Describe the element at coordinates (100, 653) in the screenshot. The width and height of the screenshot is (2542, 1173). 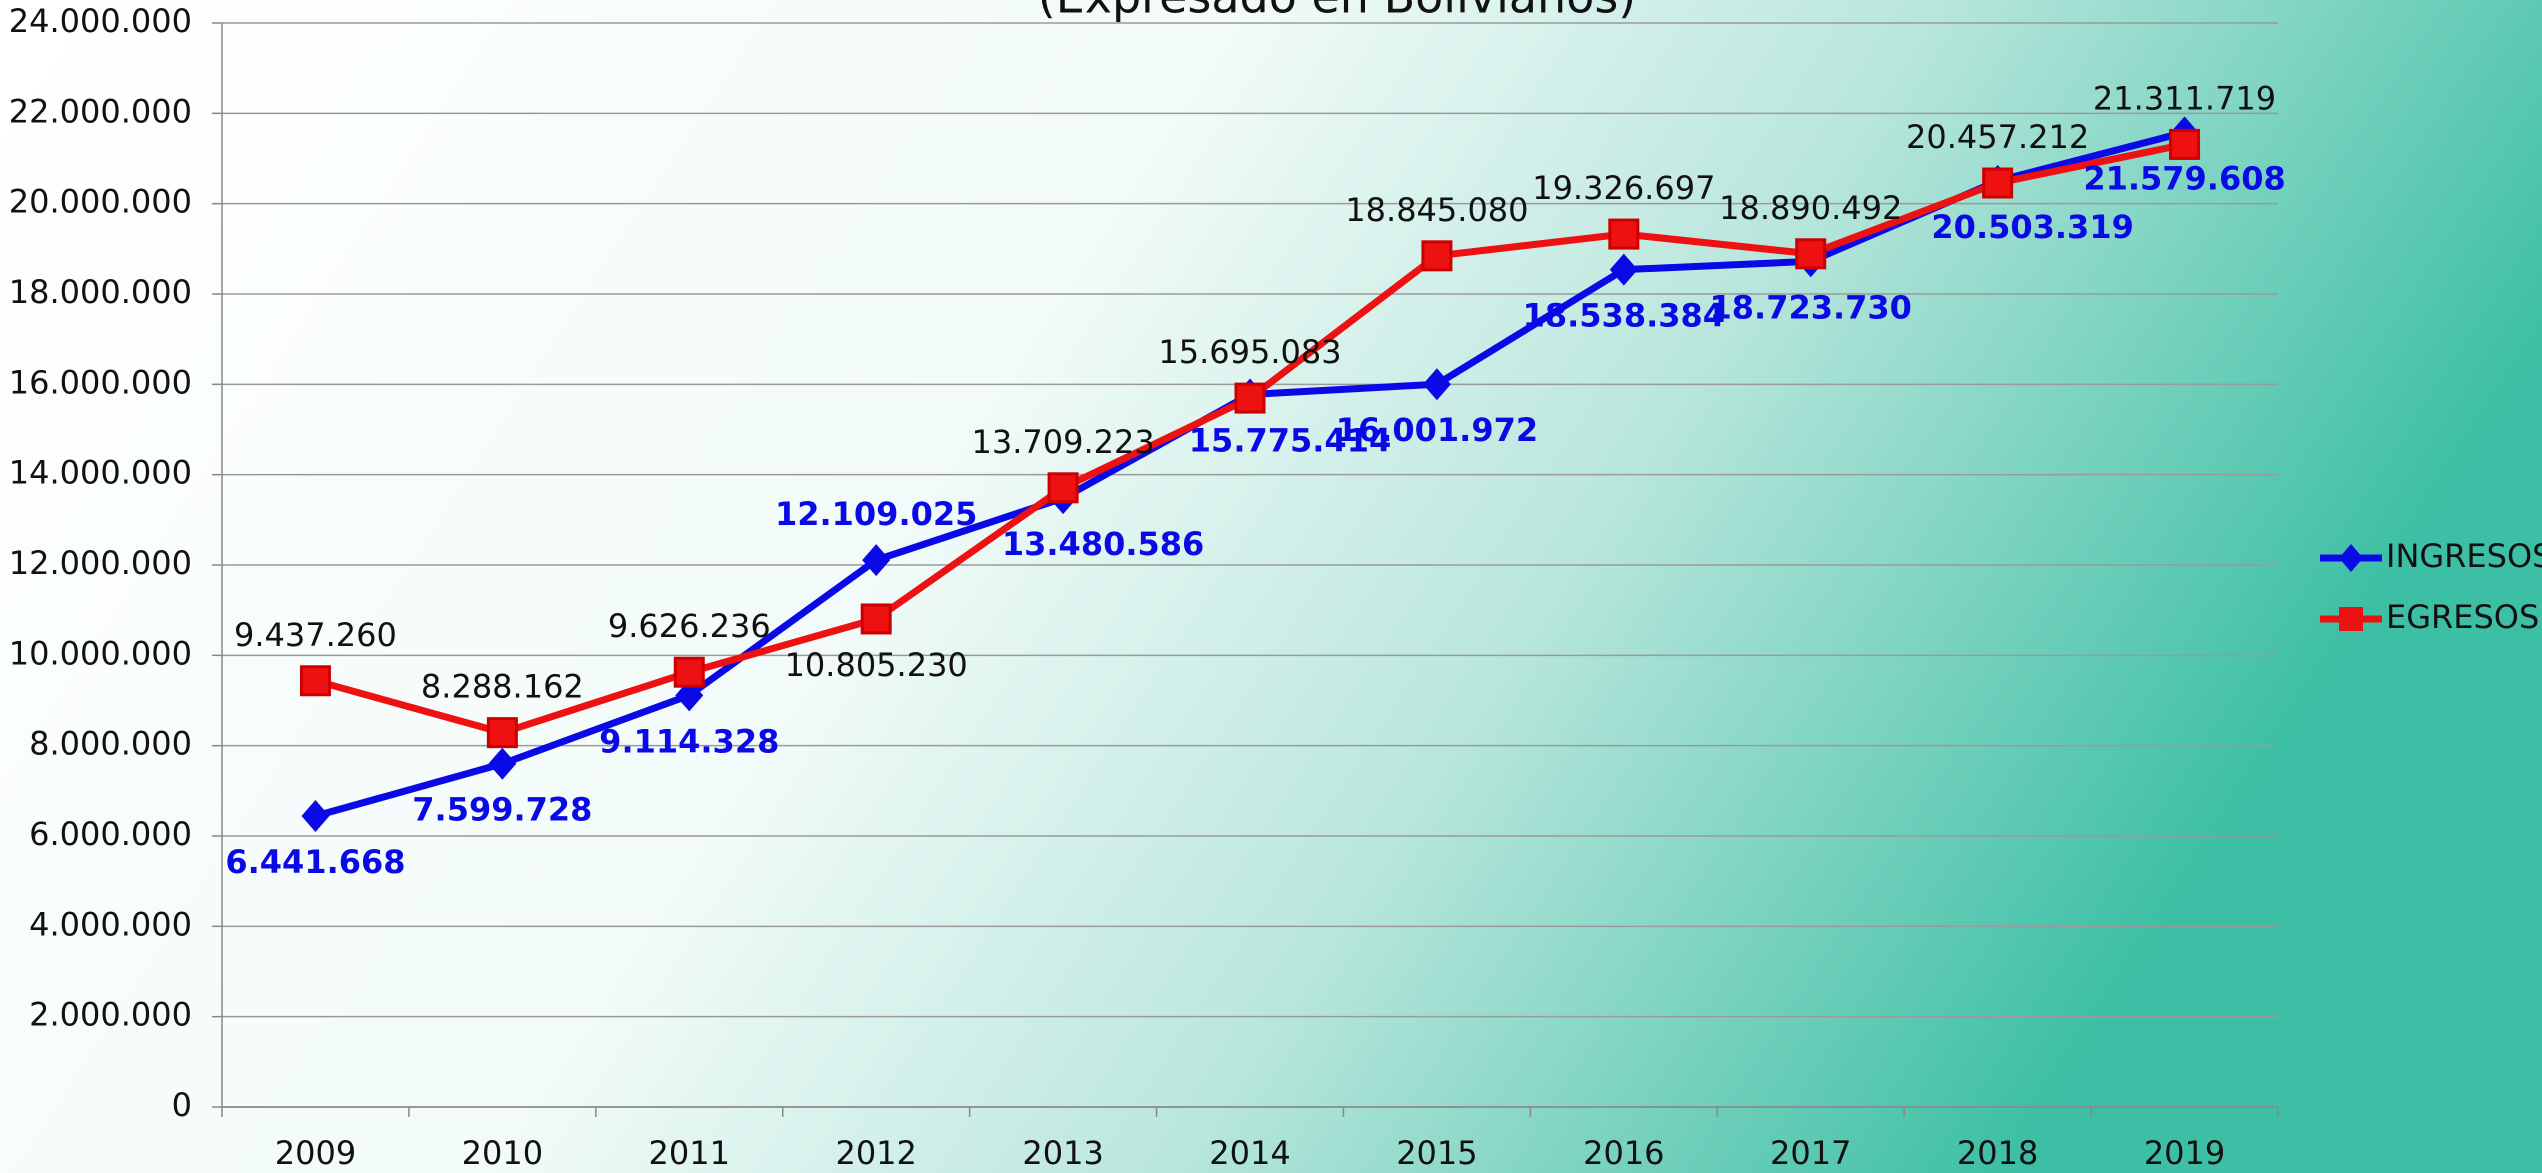
I see `y-tick-label: 10.000.000` at that location.